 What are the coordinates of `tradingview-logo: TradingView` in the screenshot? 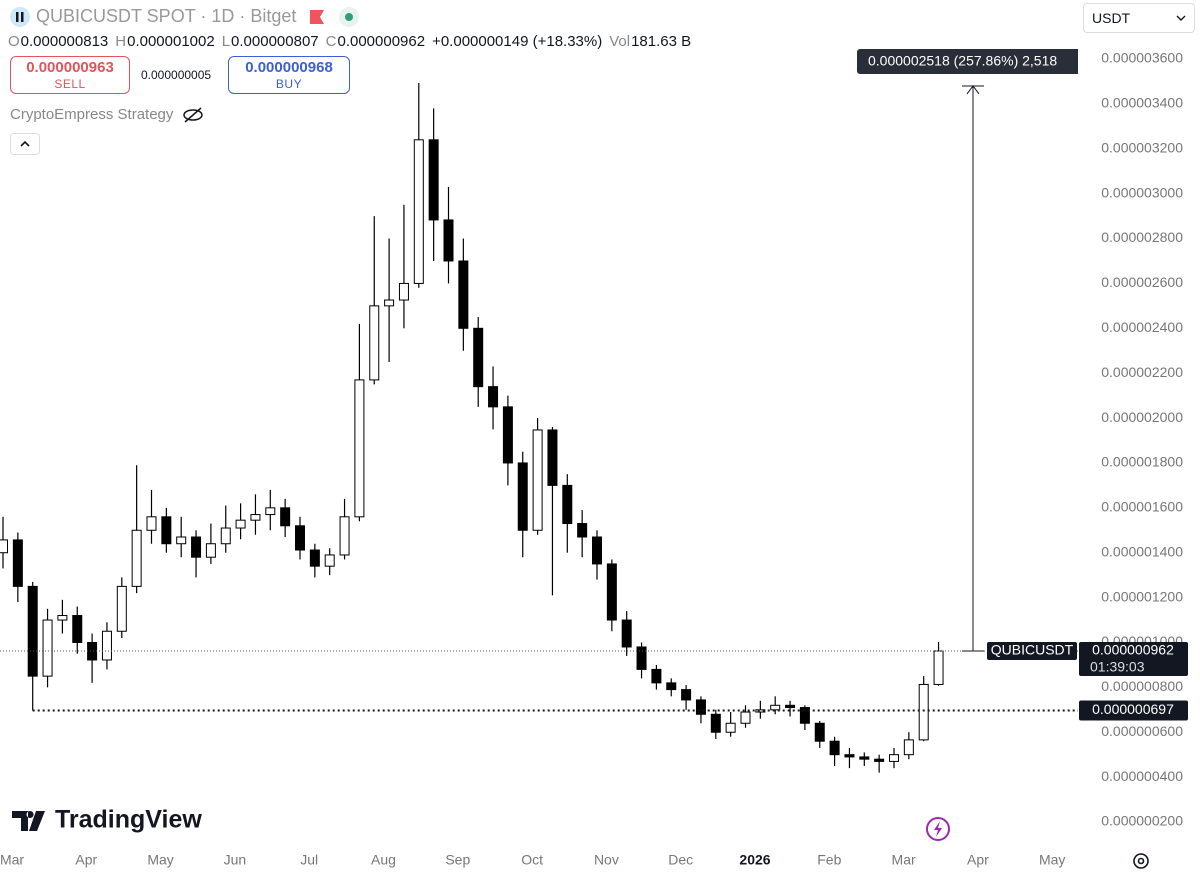 It's located at (107, 820).